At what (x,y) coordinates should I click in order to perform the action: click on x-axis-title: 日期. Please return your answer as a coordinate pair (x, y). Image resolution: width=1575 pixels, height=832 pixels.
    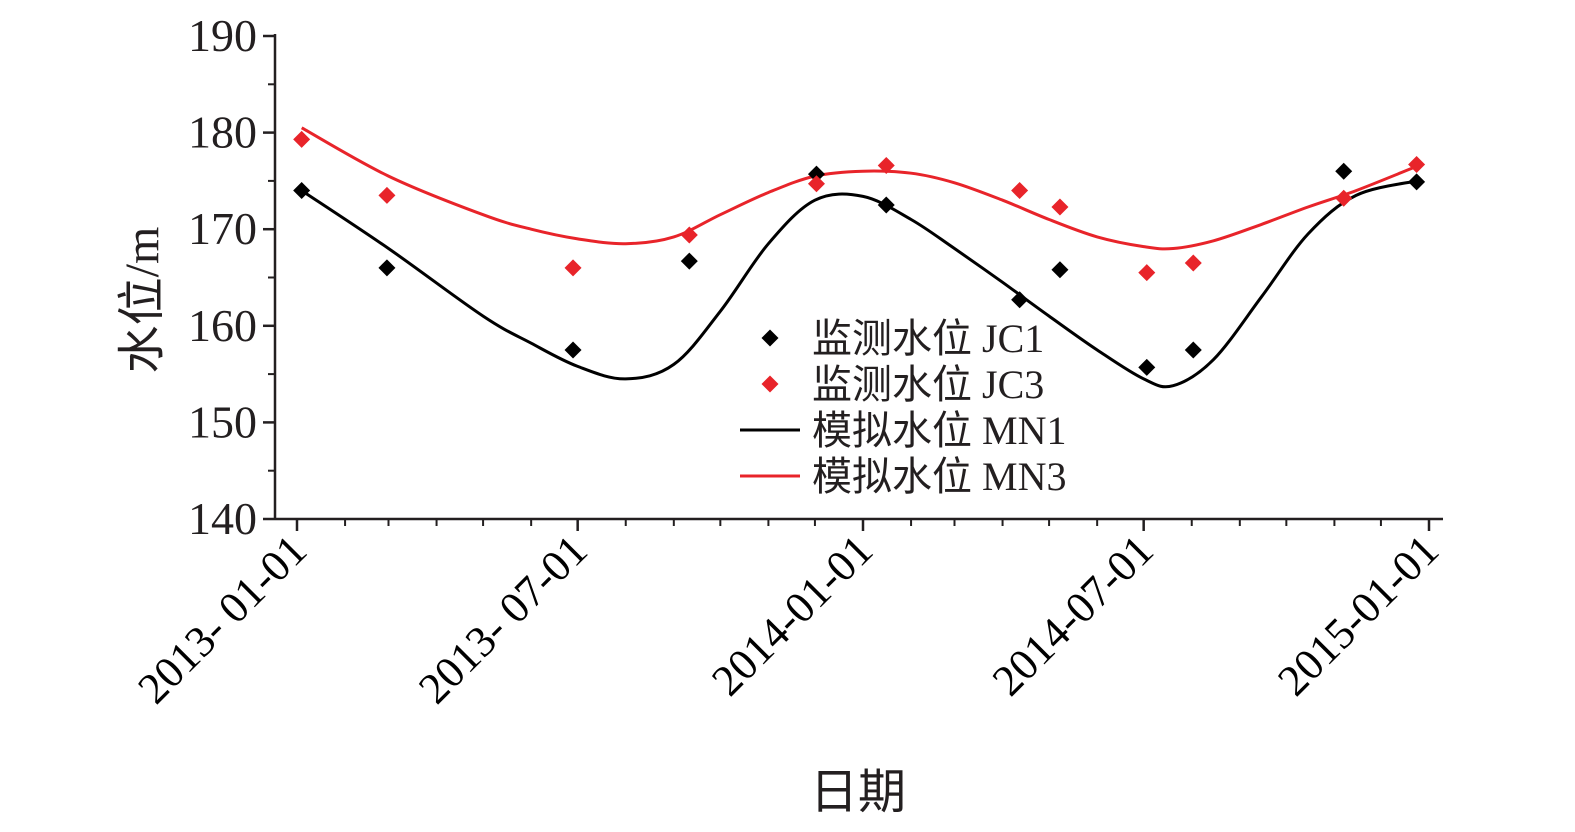
    Looking at the image, I should click on (858, 792).